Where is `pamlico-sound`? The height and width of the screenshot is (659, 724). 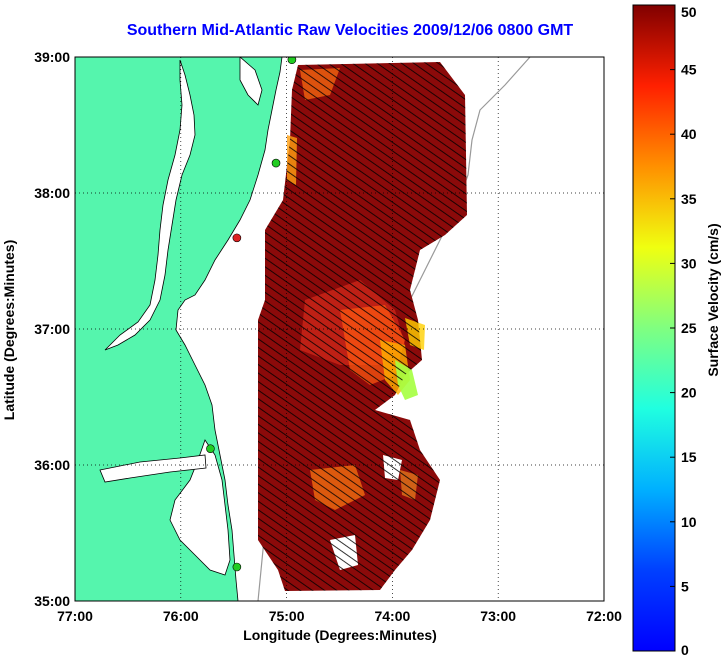 pamlico-sound is located at coordinates (200, 507).